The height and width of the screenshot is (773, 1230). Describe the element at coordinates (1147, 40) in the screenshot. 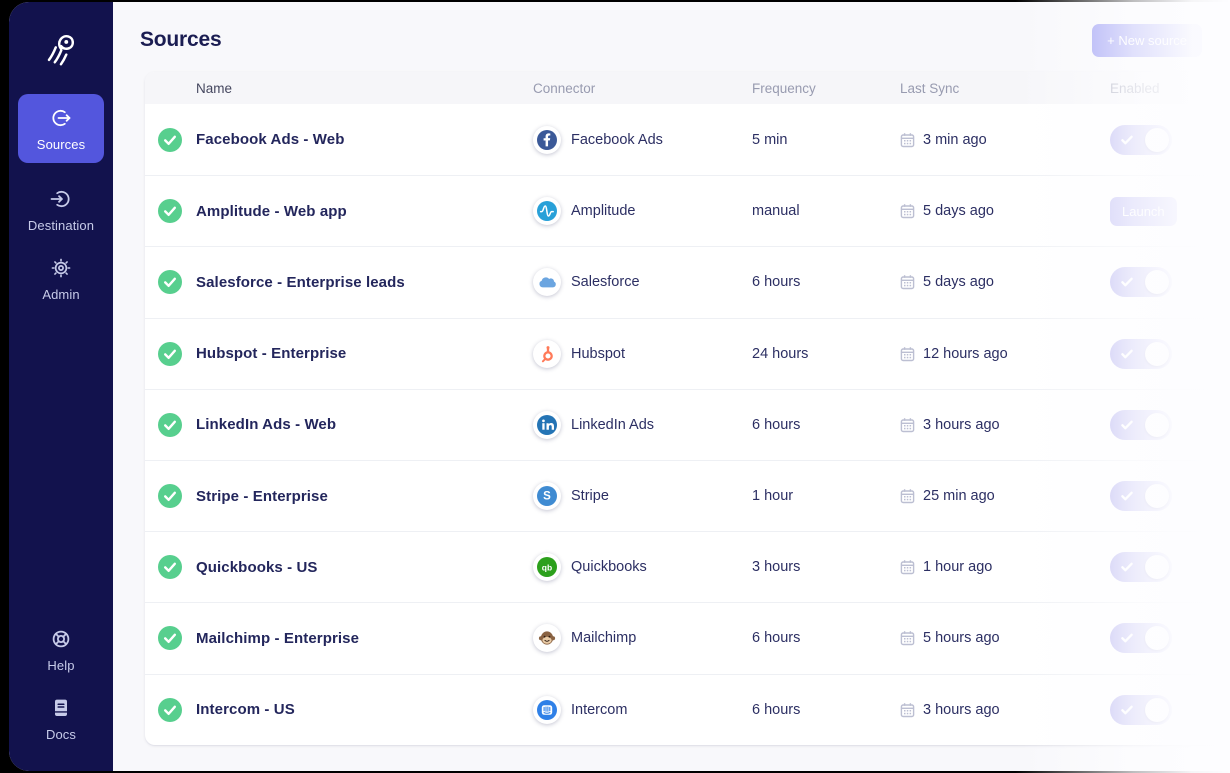

I see `new-source-button: + New source` at that location.